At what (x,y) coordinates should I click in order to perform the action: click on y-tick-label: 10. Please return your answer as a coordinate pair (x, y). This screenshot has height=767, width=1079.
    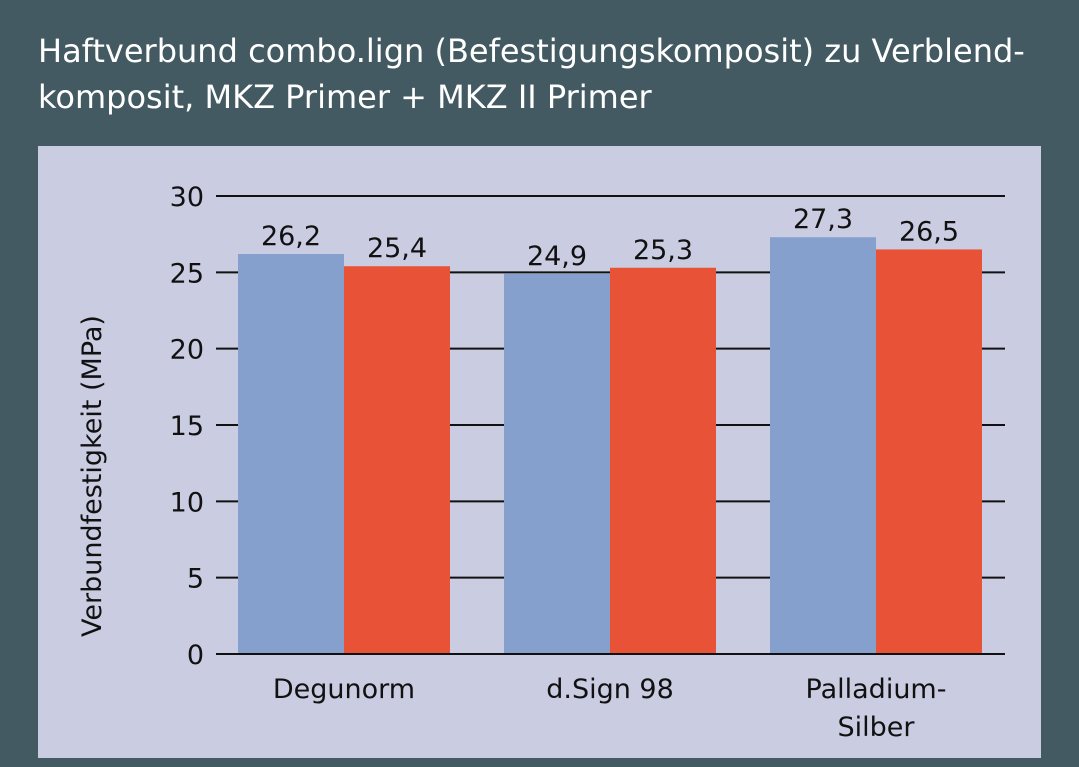
    Looking at the image, I should click on (187, 502).